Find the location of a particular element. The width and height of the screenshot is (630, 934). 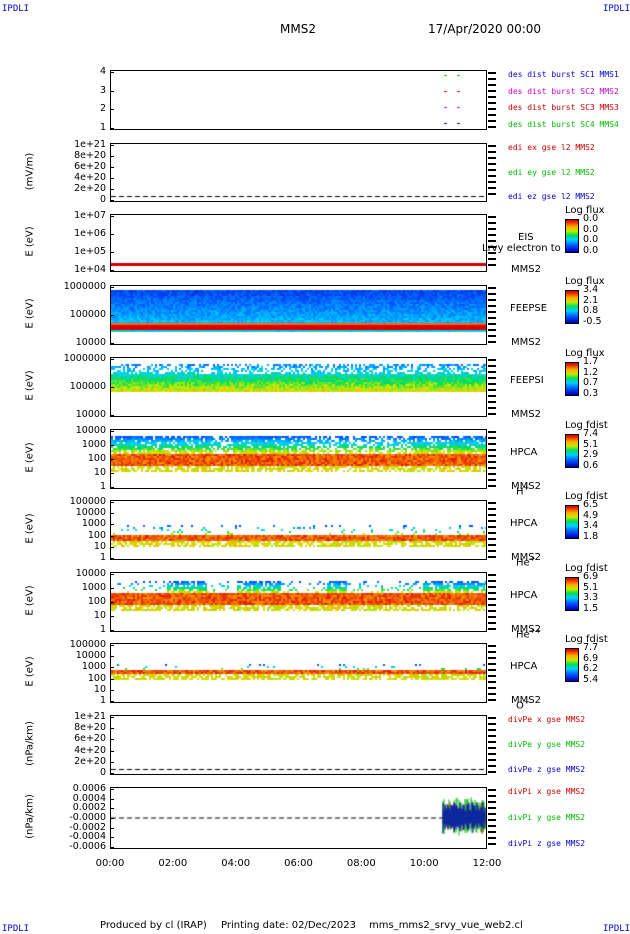

panel-feepse-colorbar-tick: 2.1 is located at coordinates (591, 300).